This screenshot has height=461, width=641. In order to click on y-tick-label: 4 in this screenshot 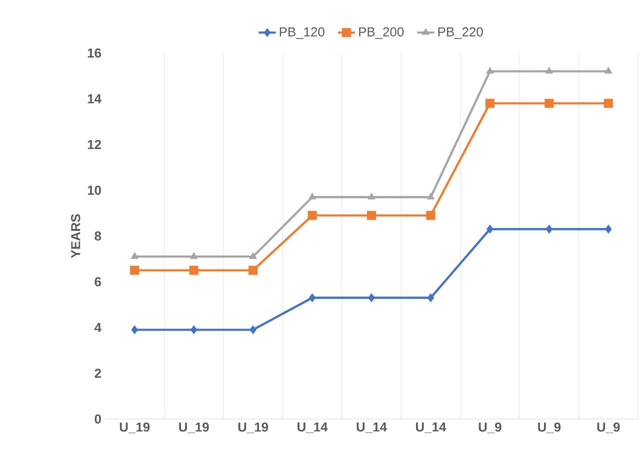, I will do `click(98, 327)`.